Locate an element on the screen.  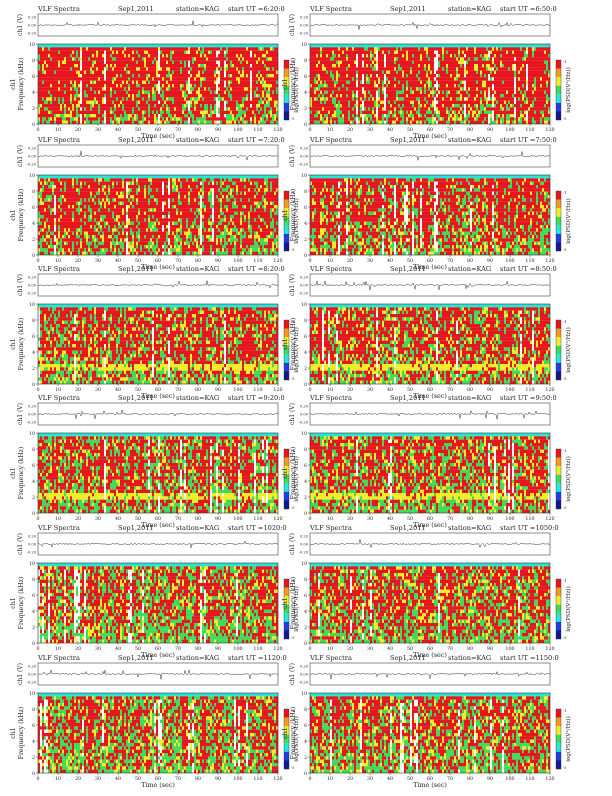
panel-start-ut: start UT =1120:0 is located at coordinates (257, 658).